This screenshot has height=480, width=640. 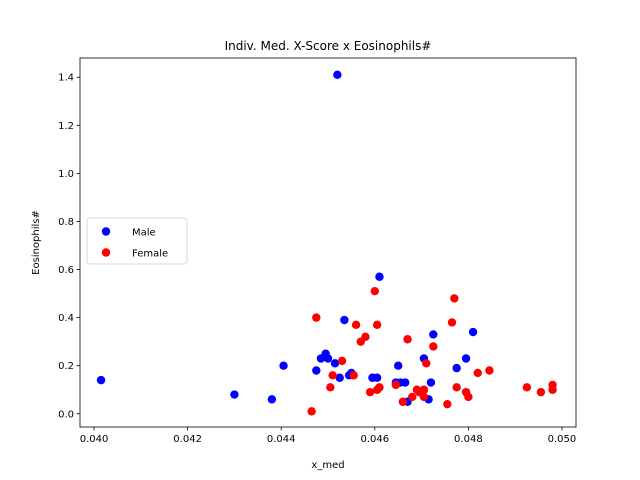 I want to click on legend-box, so click(x=137, y=241).